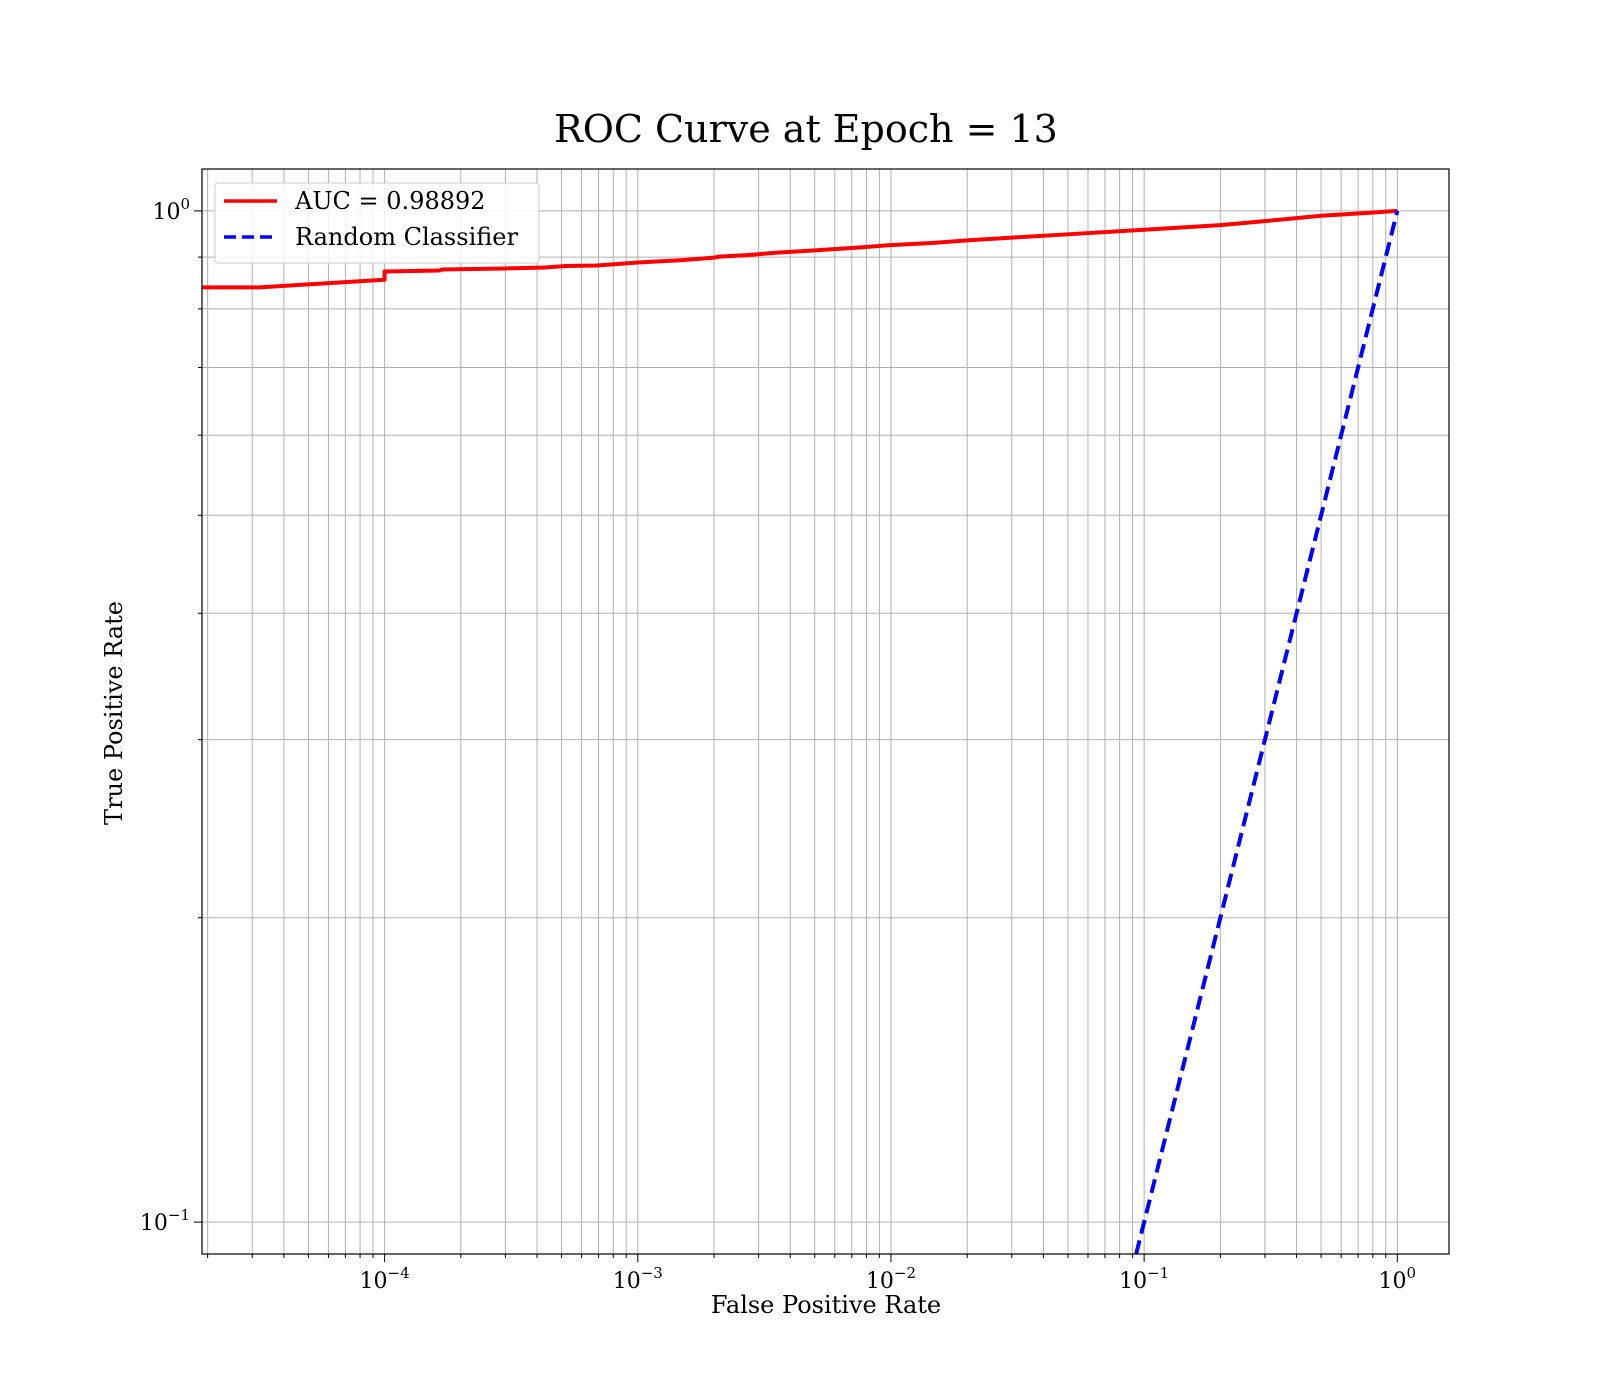 The image size is (1600, 1400). I want to click on legend-label-auc: AUC = 0.98892, so click(390, 201).